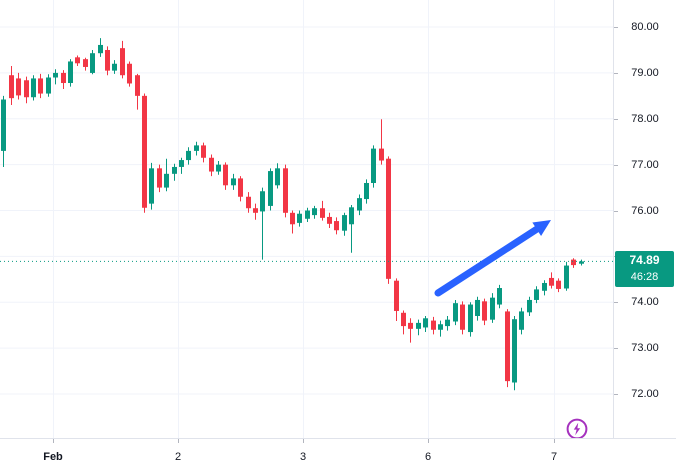  What do you see at coordinates (644, 269) in the screenshot?
I see `price-badge: 74.89 46:28` at bounding box center [644, 269].